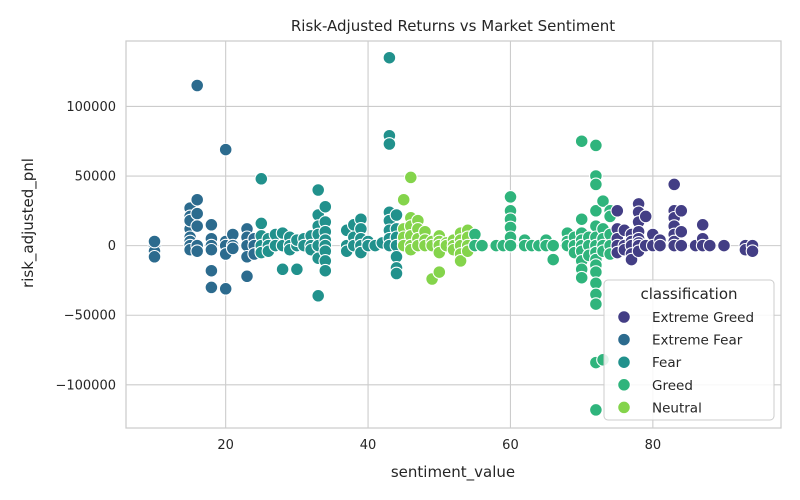 This screenshot has height=500, width=800. Describe the element at coordinates (368, 445) in the screenshot. I see `x-tick-label: 40` at that location.